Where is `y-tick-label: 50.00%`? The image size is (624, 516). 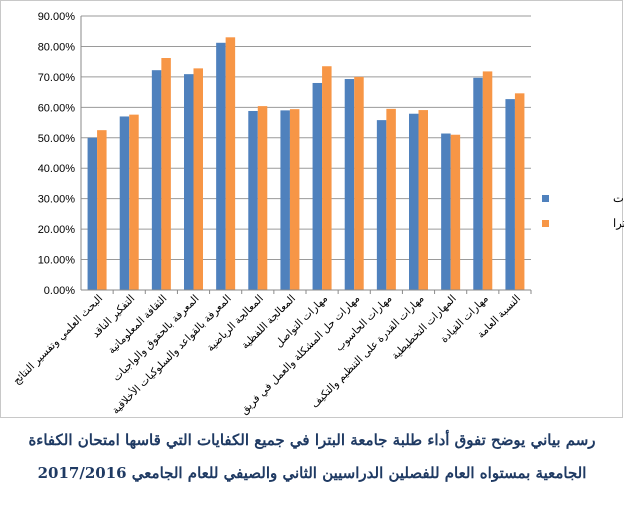
y-tick-label: 50.00% is located at coordinates (57, 139).